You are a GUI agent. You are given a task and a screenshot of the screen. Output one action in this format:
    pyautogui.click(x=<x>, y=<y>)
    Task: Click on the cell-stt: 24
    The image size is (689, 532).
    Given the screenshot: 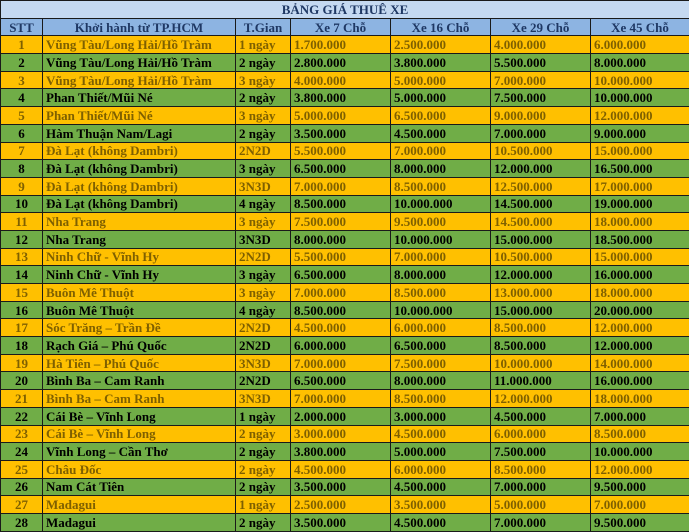 What is the action you would take?
    pyautogui.click(x=22, y=452)
    